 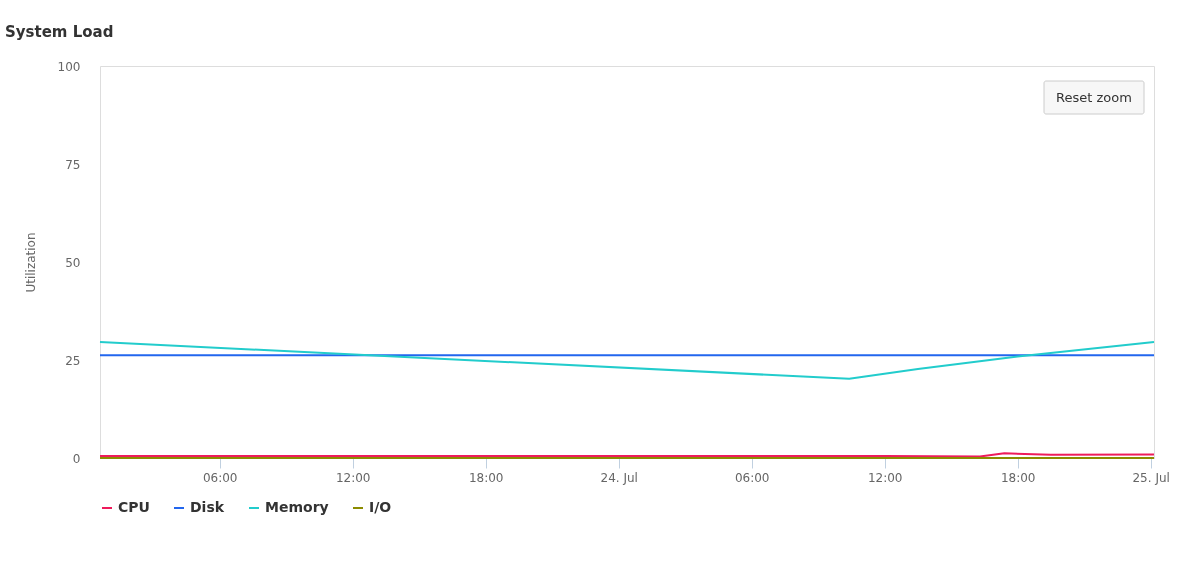 I want to click on y-tick-label: 100, so click(x=69, y=66).